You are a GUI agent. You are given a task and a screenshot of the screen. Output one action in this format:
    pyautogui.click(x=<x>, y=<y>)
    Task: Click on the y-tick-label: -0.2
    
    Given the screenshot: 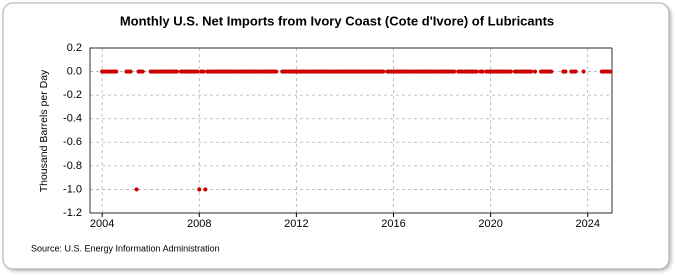 What is the action you would take?
    pyautogui.click(x=72, y=95)
    